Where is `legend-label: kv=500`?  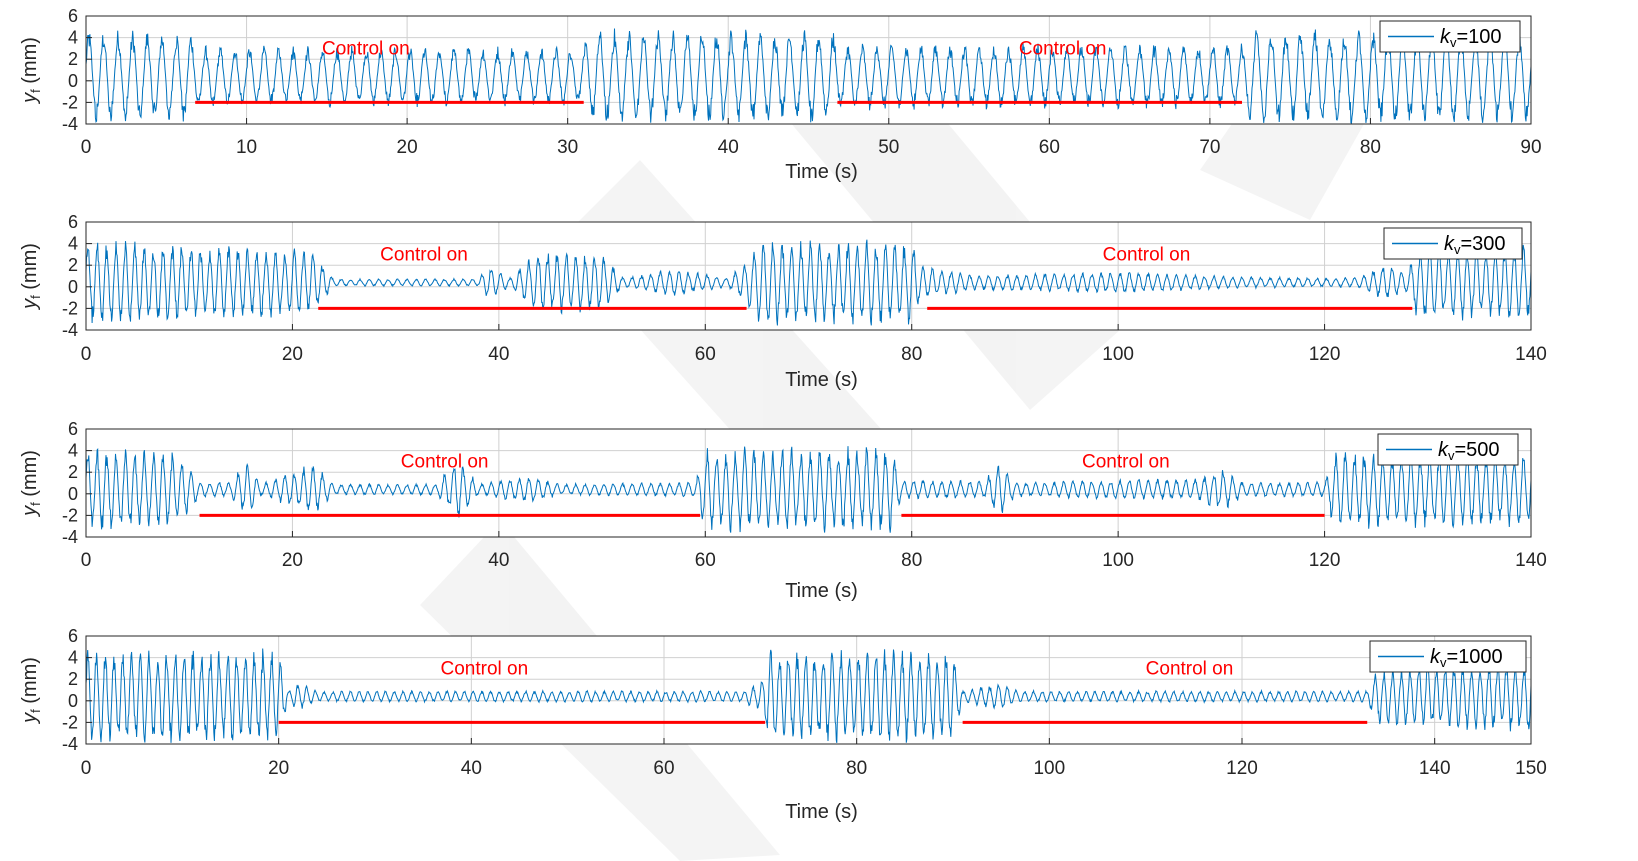
legend-label: kv=500 is located at coordinates (1469, 451).